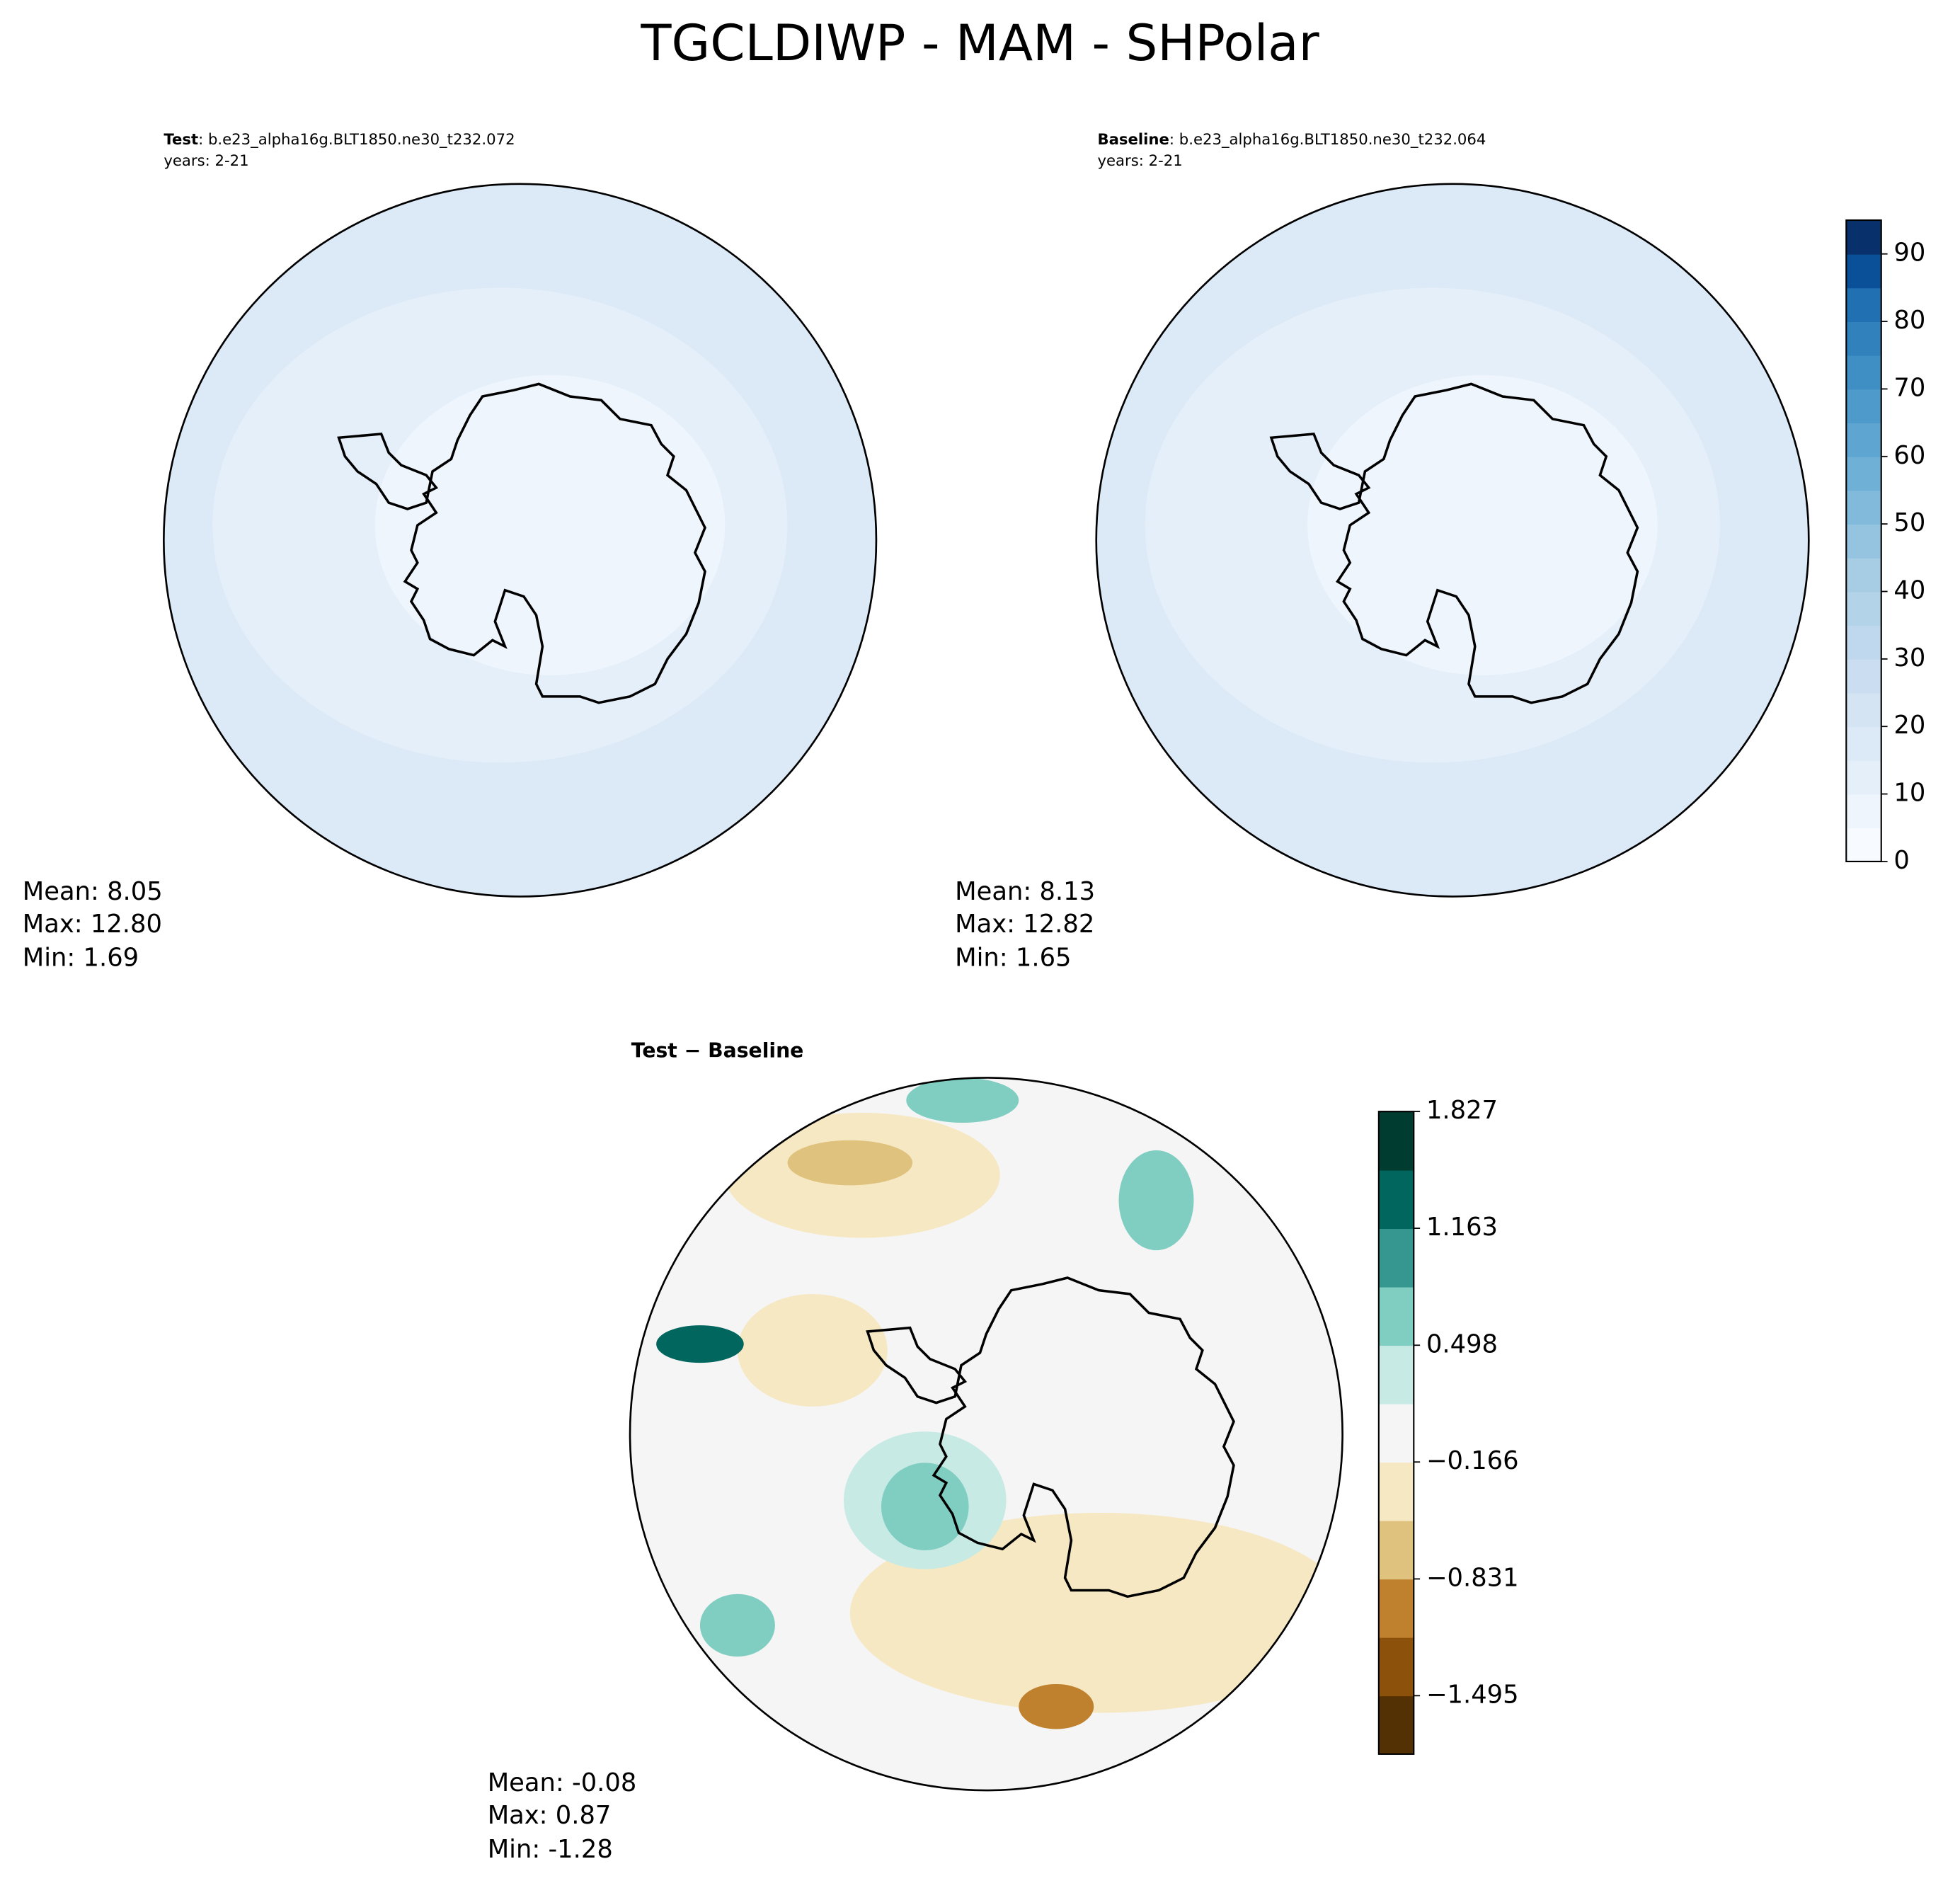 This screenshot has height=1888, width=1960. What do you see at coordinates (1901, 861) in the screenshot?
I see `colorbar-tick-label: 0` at bounding box center [1901, 861].